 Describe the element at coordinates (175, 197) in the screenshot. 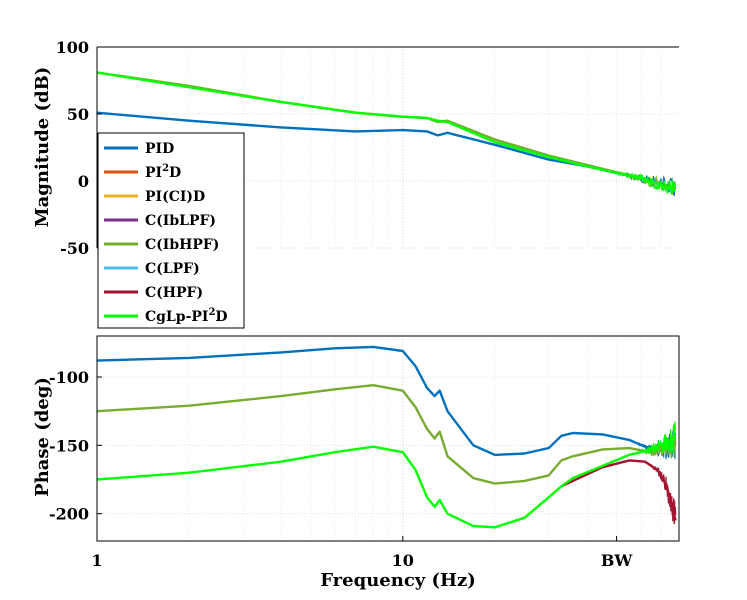

I see `legend-label: PI(CI)D` at that location.